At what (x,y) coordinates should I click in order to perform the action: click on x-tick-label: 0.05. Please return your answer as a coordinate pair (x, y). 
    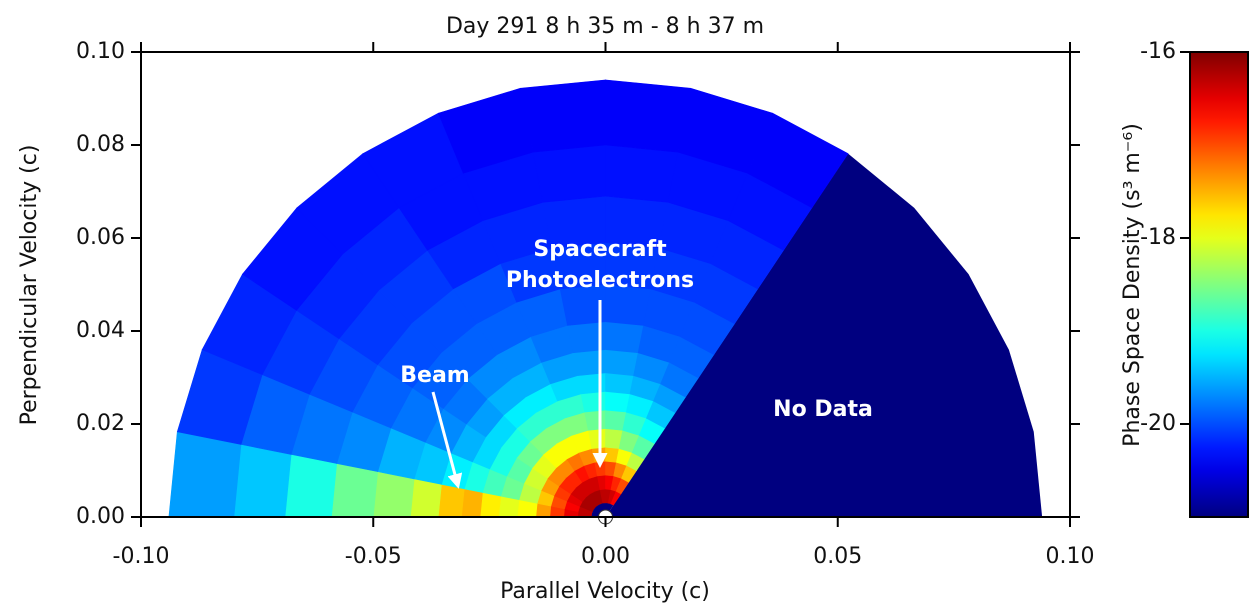
    Looking at the image, I should click on (837, 556).